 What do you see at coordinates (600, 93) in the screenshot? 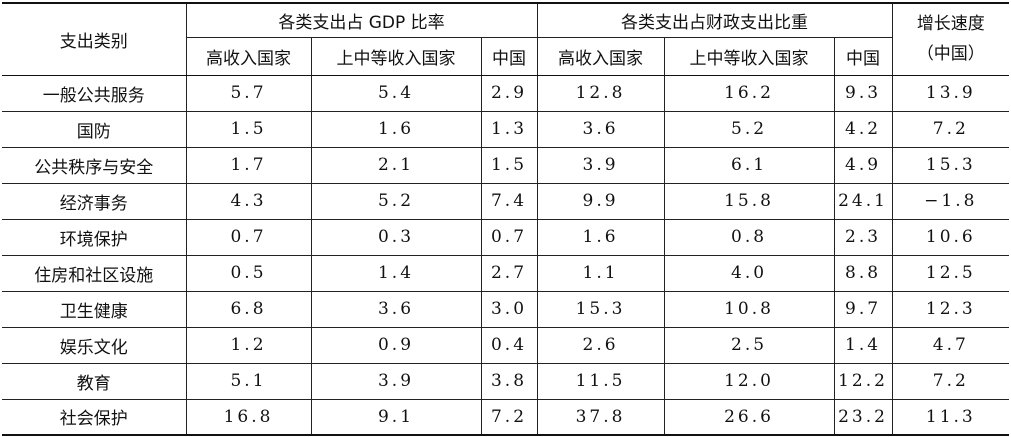
I see `cell-fiscal-high-income: 12.8` at bounding box center [600, 93].